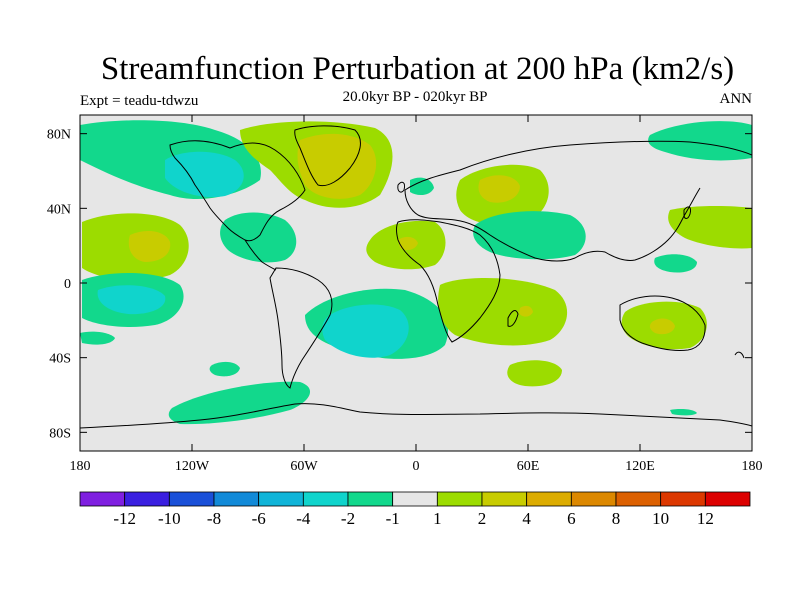 This screenshot has width=800, height=600. What do you see at coordinates (401, 187) in the screenshot?
I see `coast-uk` at bounding box center [401, 187].